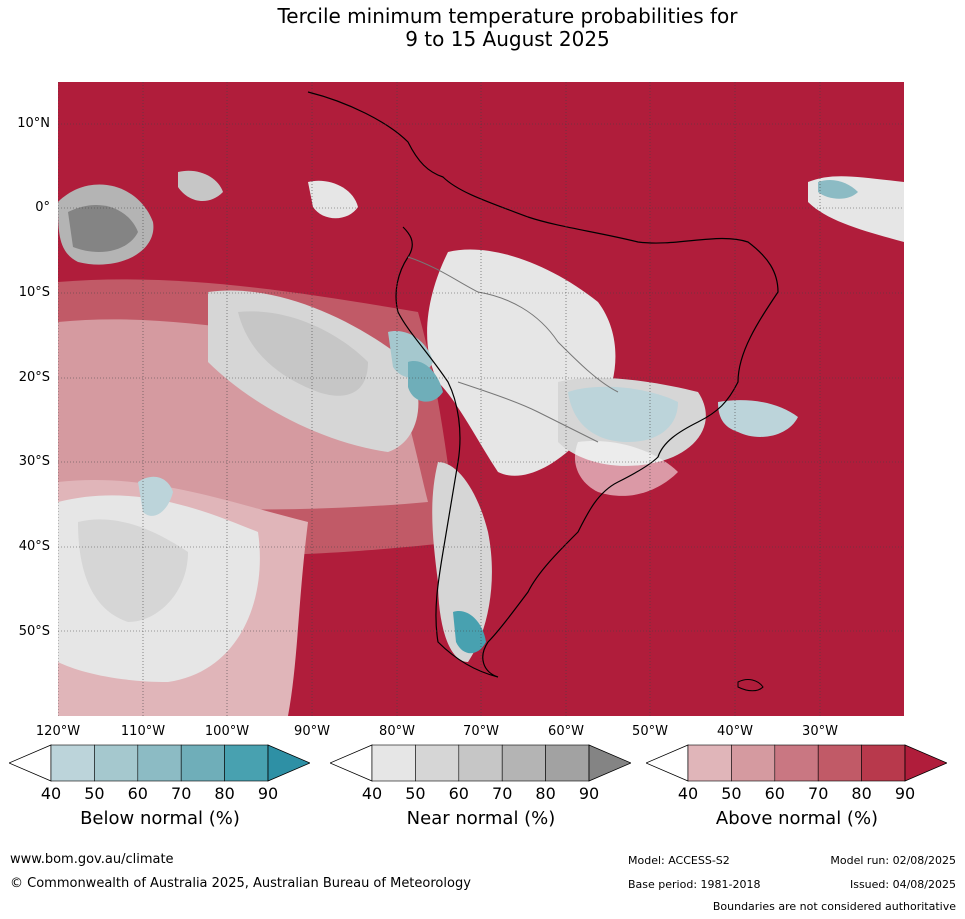 This screenshot has height=919, width=965. What do you see at coordinates (902, 884) in the screenshot?
I see `footer-issued: Issued: 04/08/2025` at bounding box center [902, 884].